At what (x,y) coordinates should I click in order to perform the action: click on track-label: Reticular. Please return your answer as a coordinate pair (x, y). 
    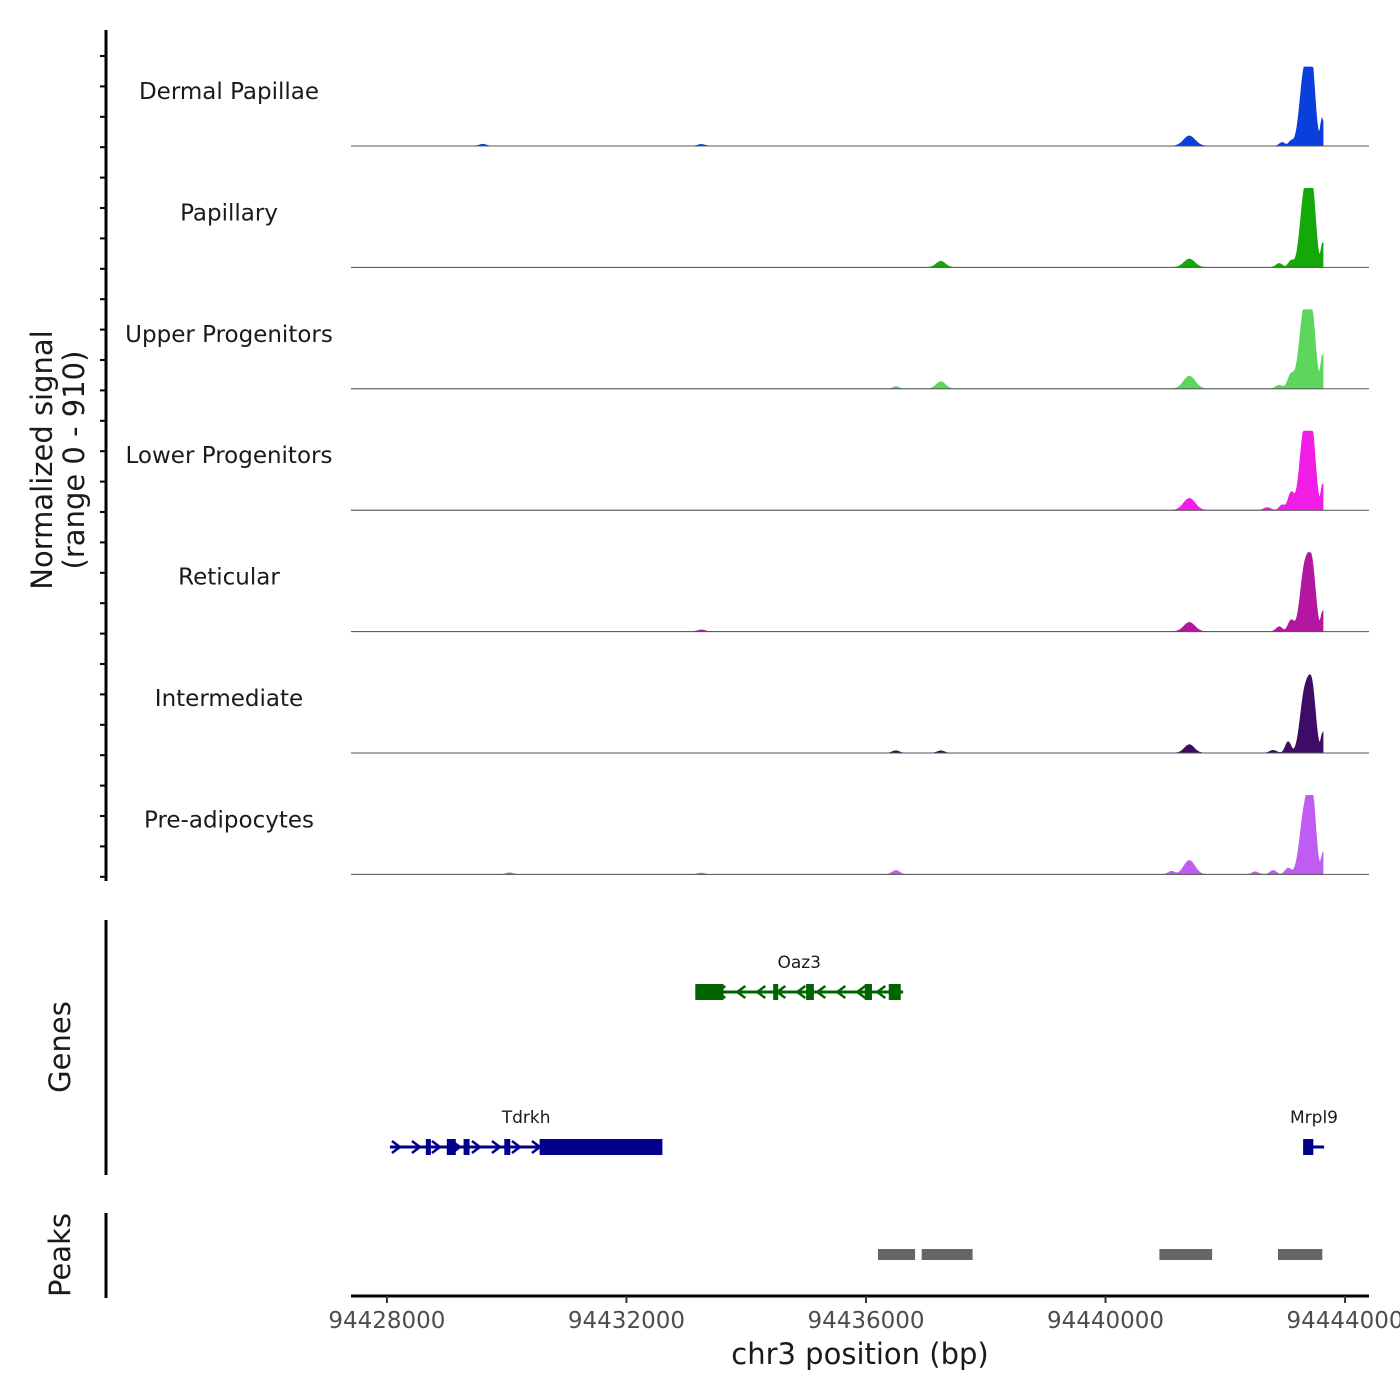
    Looking at the image, I should click on (229, 578).